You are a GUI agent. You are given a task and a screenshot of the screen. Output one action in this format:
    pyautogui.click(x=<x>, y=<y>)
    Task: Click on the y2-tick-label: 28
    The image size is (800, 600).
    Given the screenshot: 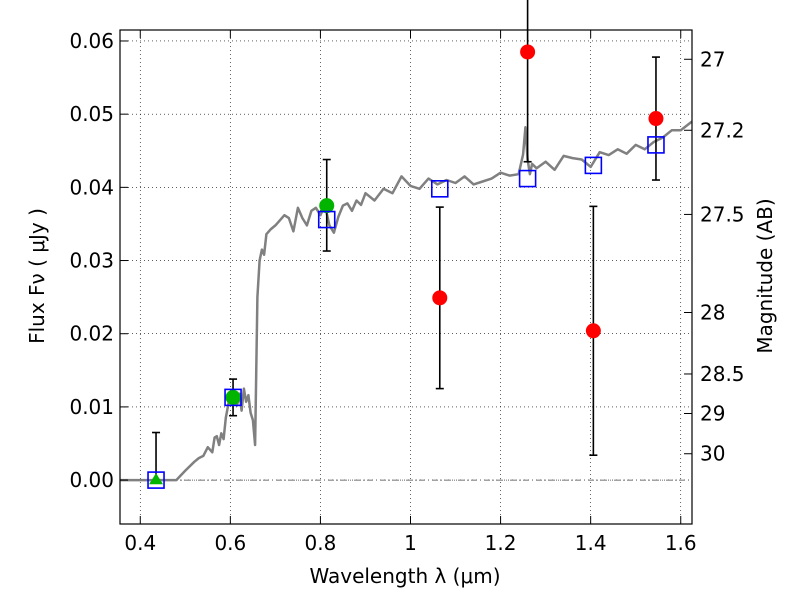 What is the action you would take?
    pyautogui.click(x=712, y=312)
    